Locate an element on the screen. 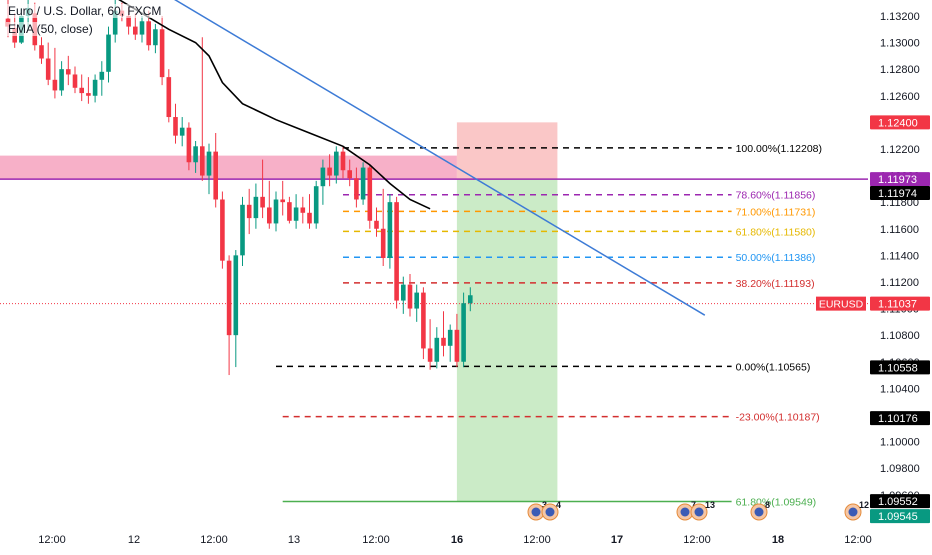 The image size is (932, 555). fib-level-label: 61.80%(1.09549) is located at coordinates (776, 503).